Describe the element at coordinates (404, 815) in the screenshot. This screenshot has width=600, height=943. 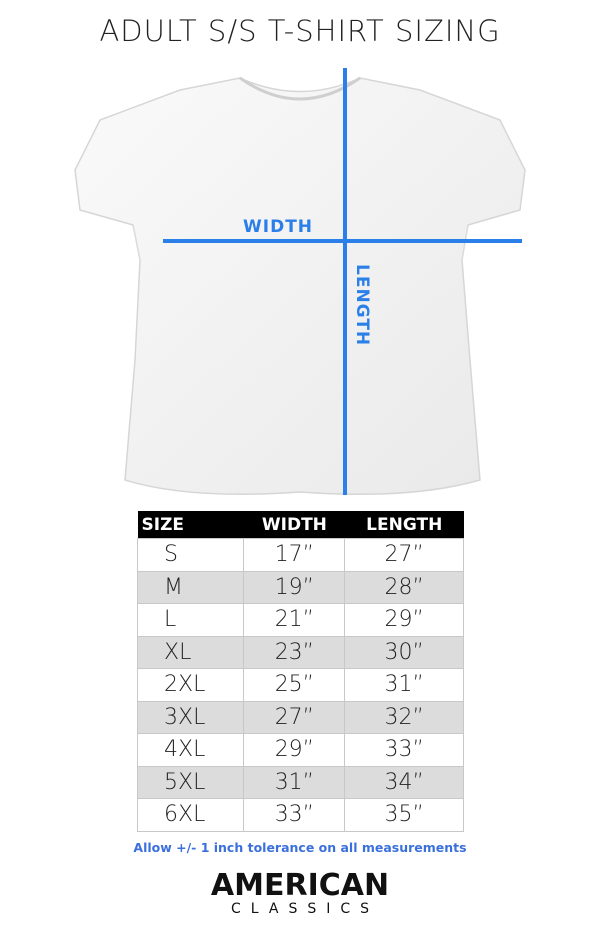
I see `cell-length: 35”` at that location.